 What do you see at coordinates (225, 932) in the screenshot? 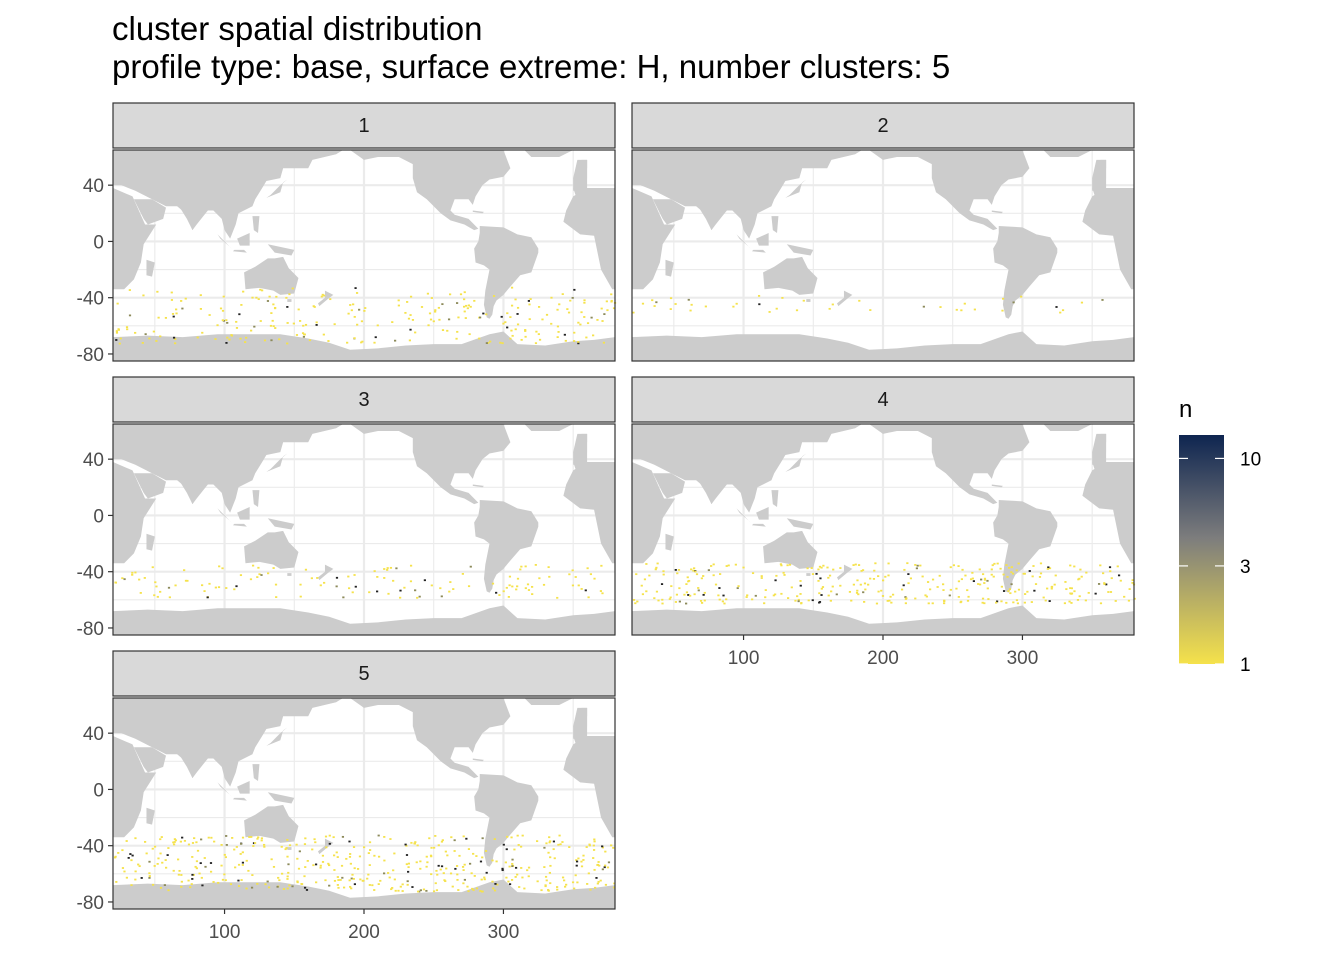
I see `x-tick-label: 100` at bounding box center [225, 932].